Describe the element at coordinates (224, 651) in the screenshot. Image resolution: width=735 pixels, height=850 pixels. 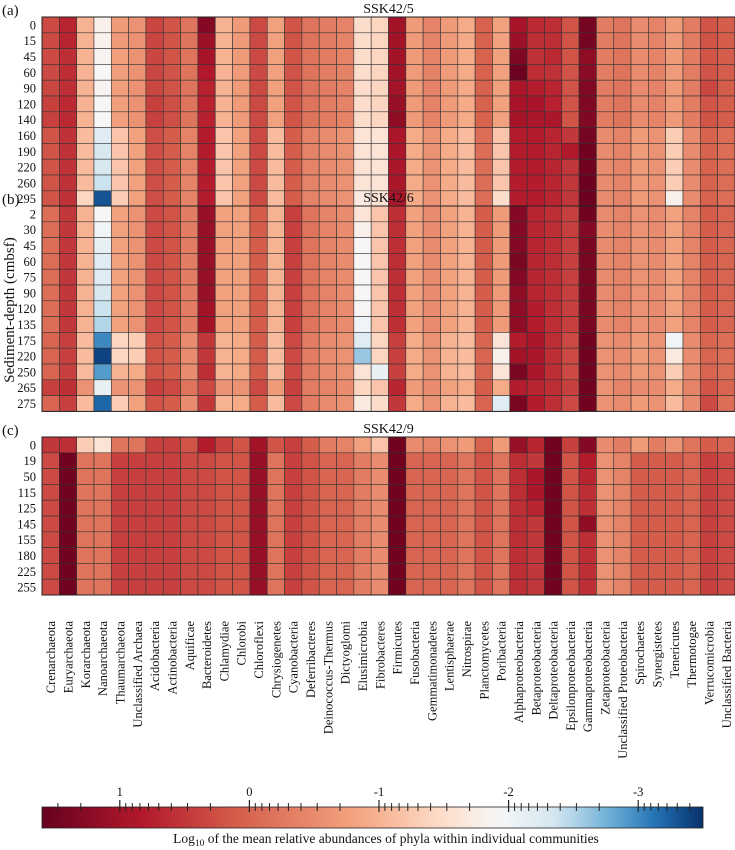
I see `phylum-label: Chlamydiae` at that location.